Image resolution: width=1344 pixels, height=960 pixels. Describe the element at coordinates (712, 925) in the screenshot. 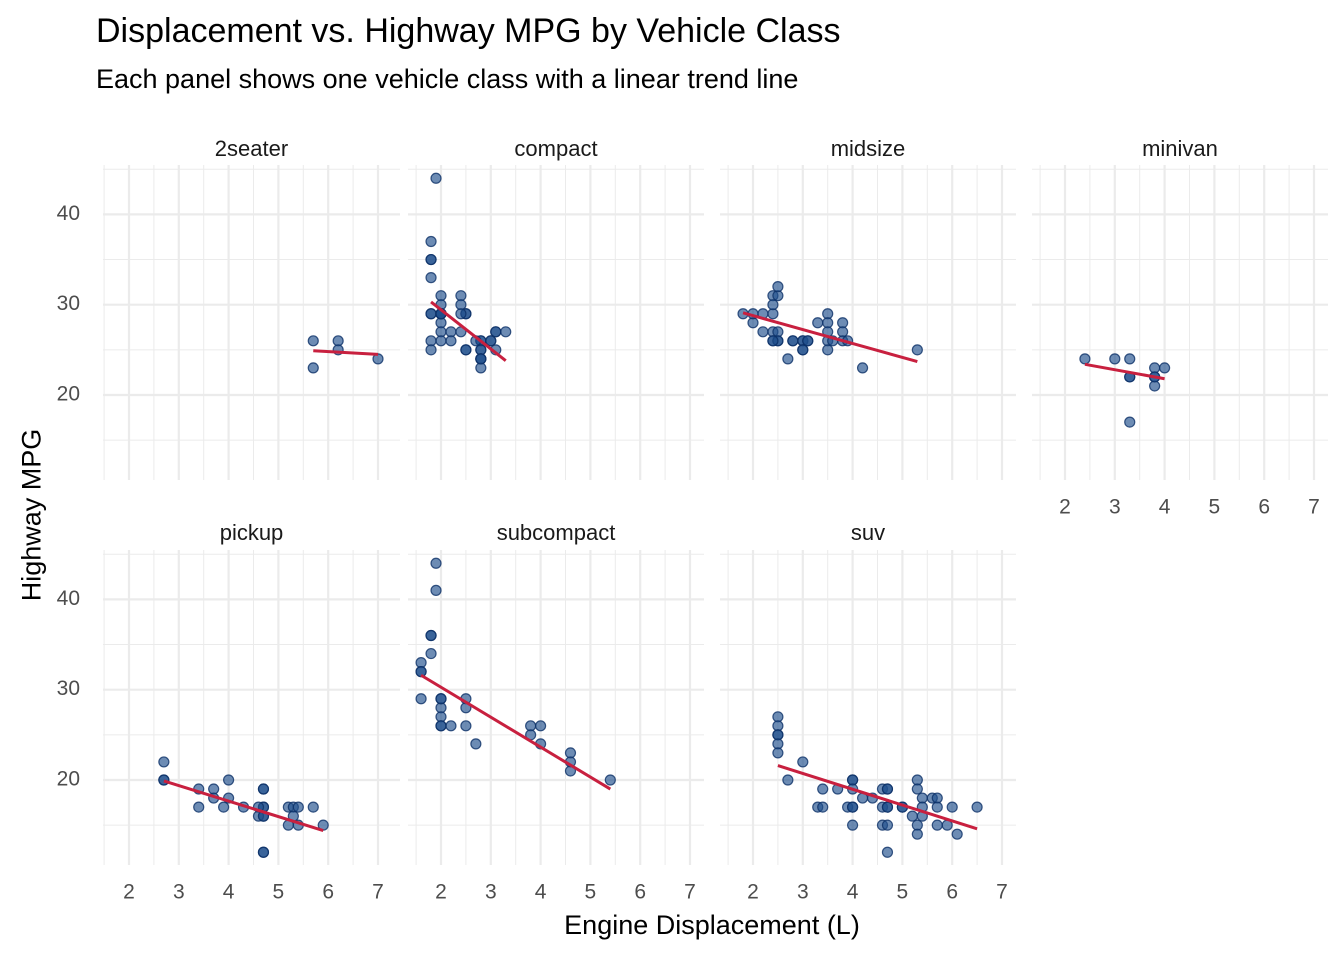

I see `x-axis-label: Engine Displacement (L)` at that location.